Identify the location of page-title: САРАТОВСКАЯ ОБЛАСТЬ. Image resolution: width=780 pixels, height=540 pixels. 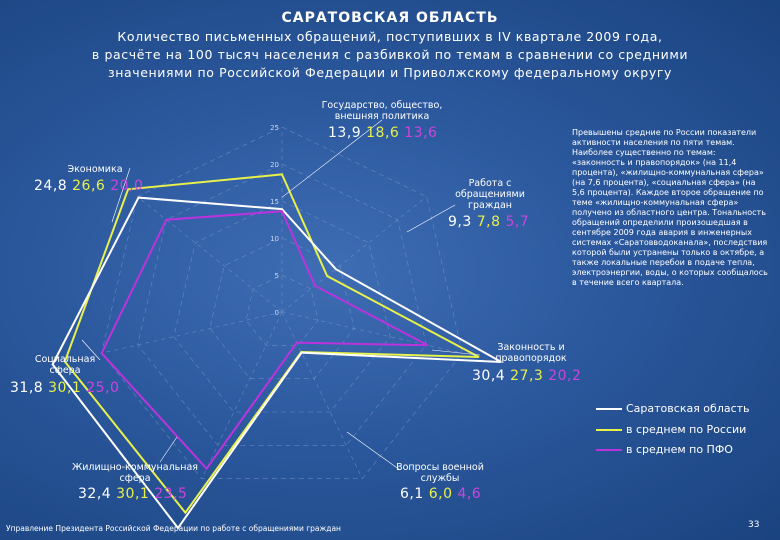
(390, 18).